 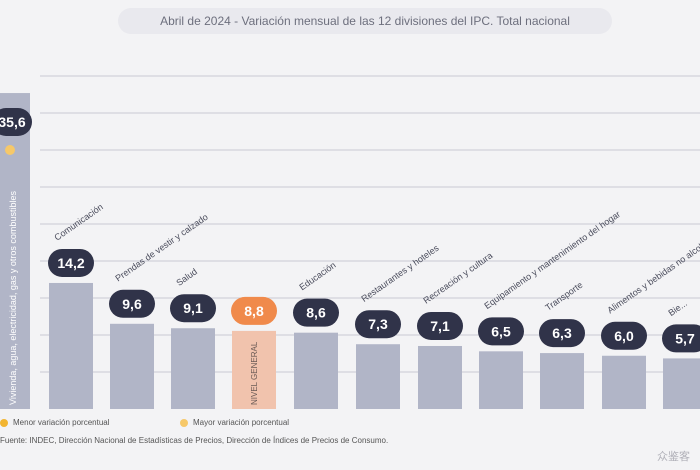 I want to click on legend-label-min: Menor variación porcentual, so click(x=61, y=422).